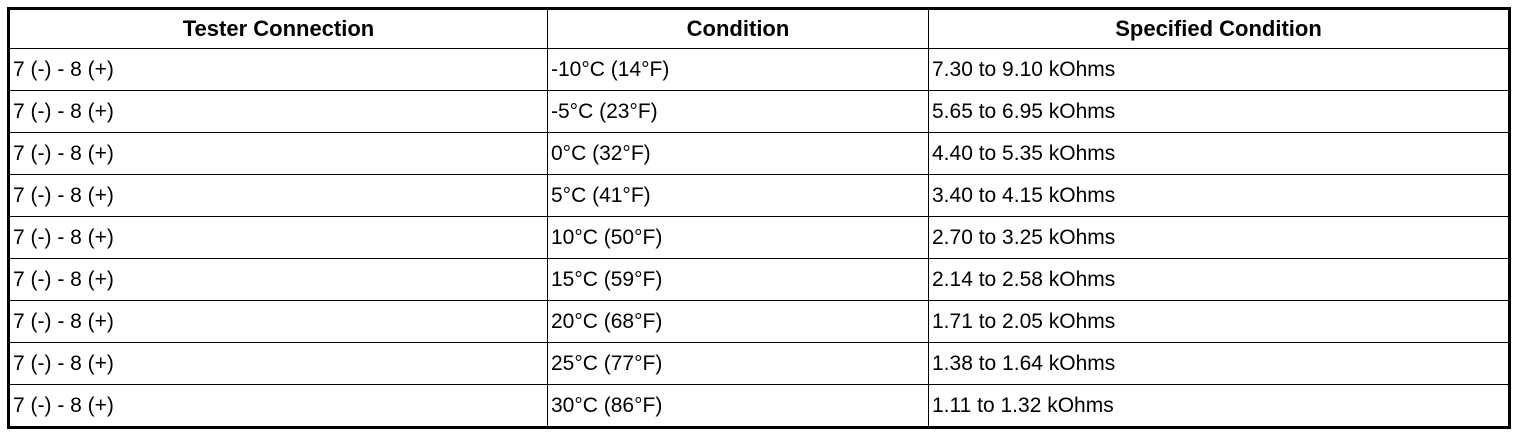 Image resolution: width=1520 pixels, height=436 pixels. Describe the element at coordinates (738, 195) in the screenshot. I see `table-cell: 5°C (41°F)` at that location.